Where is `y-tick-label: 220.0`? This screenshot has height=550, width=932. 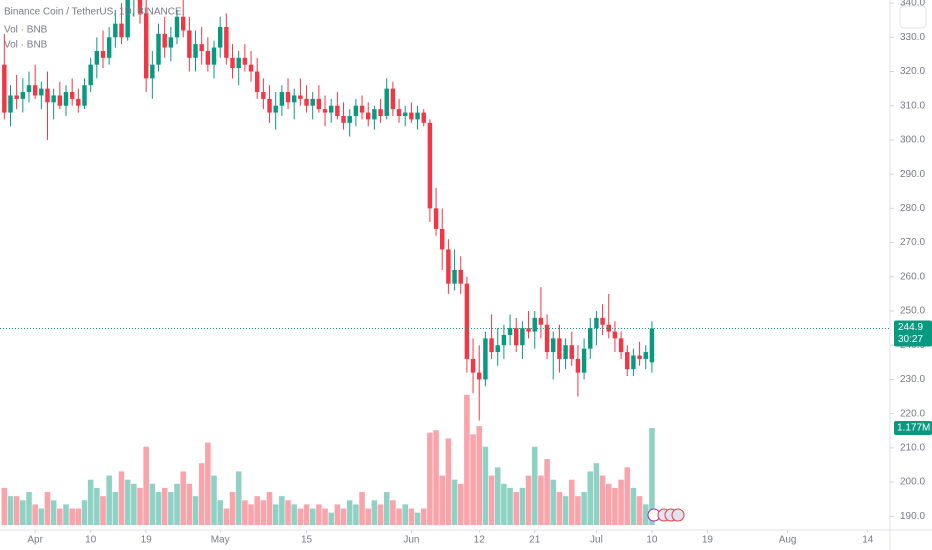 y-tick-label: 220.0 is located at coordinates (912, 413).